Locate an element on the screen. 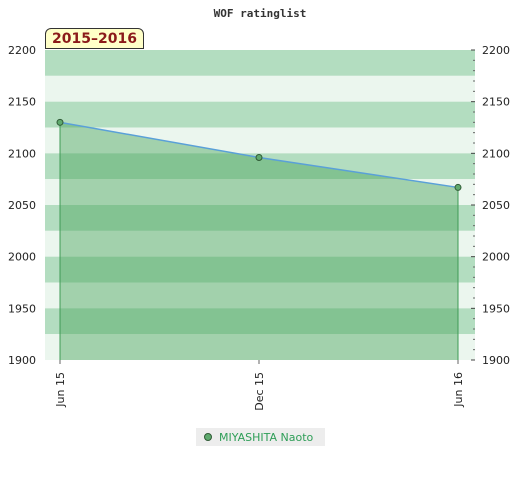 Image resolution: width=520 pixels, height=480 pixels. y-tick-label-right: 2050 is located at coordinates (496, 205).